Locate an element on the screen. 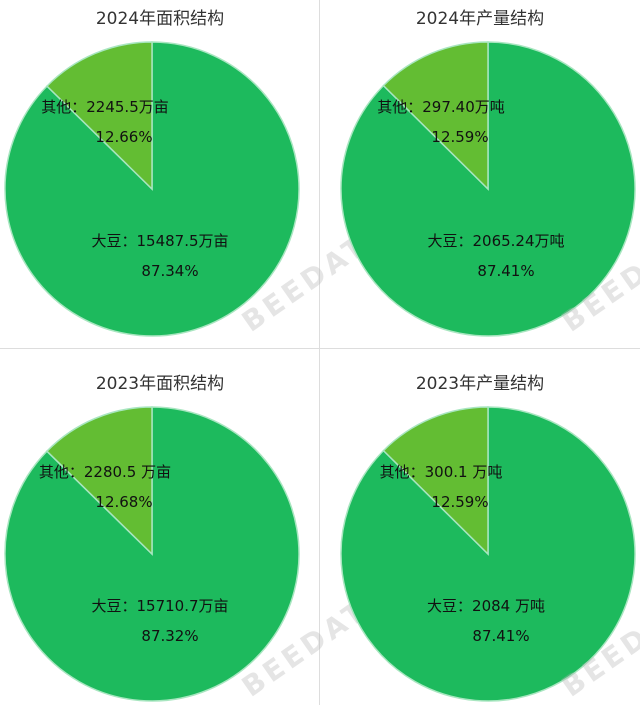  slice-value-label: 其他：2245.5万亩 is located at coordinates (105, 107).